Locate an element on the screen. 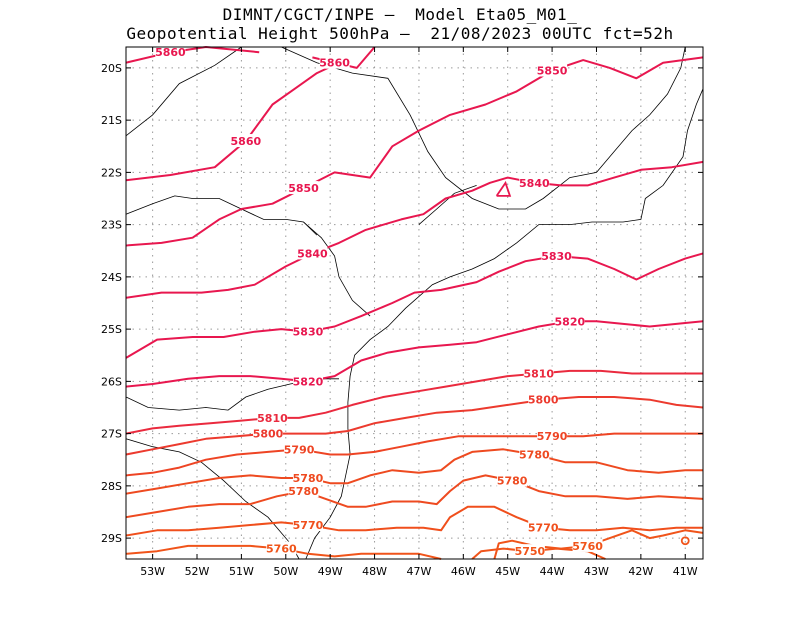 This screenshot has width=800, height=618. x-tick-label: 46W is located at coordinates (463, 571).